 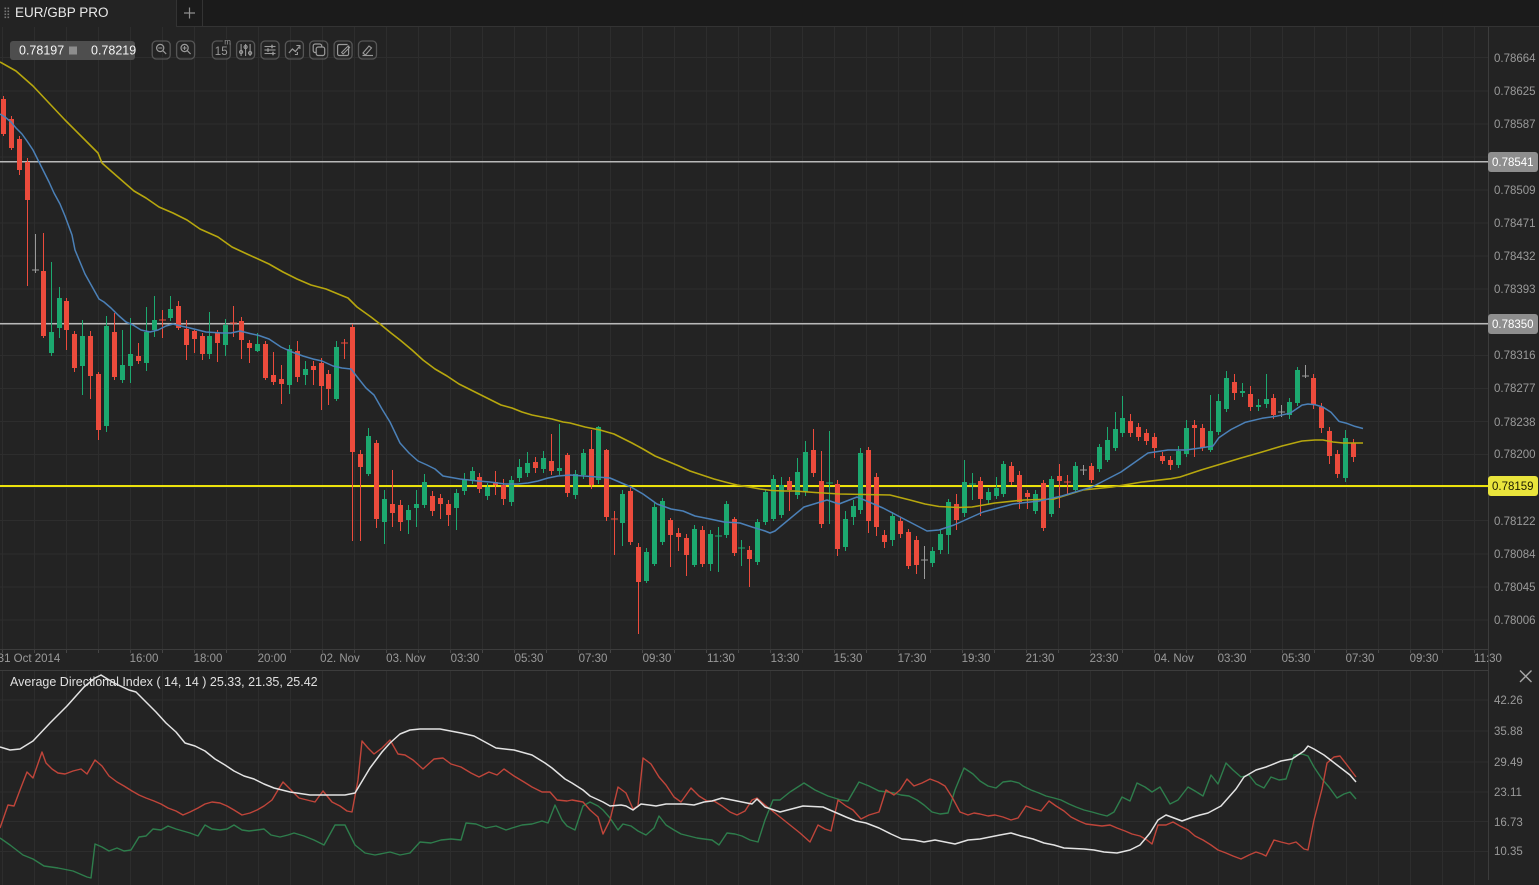 I want to click on svg-text: 21:30, so click(x=1040, y=659).